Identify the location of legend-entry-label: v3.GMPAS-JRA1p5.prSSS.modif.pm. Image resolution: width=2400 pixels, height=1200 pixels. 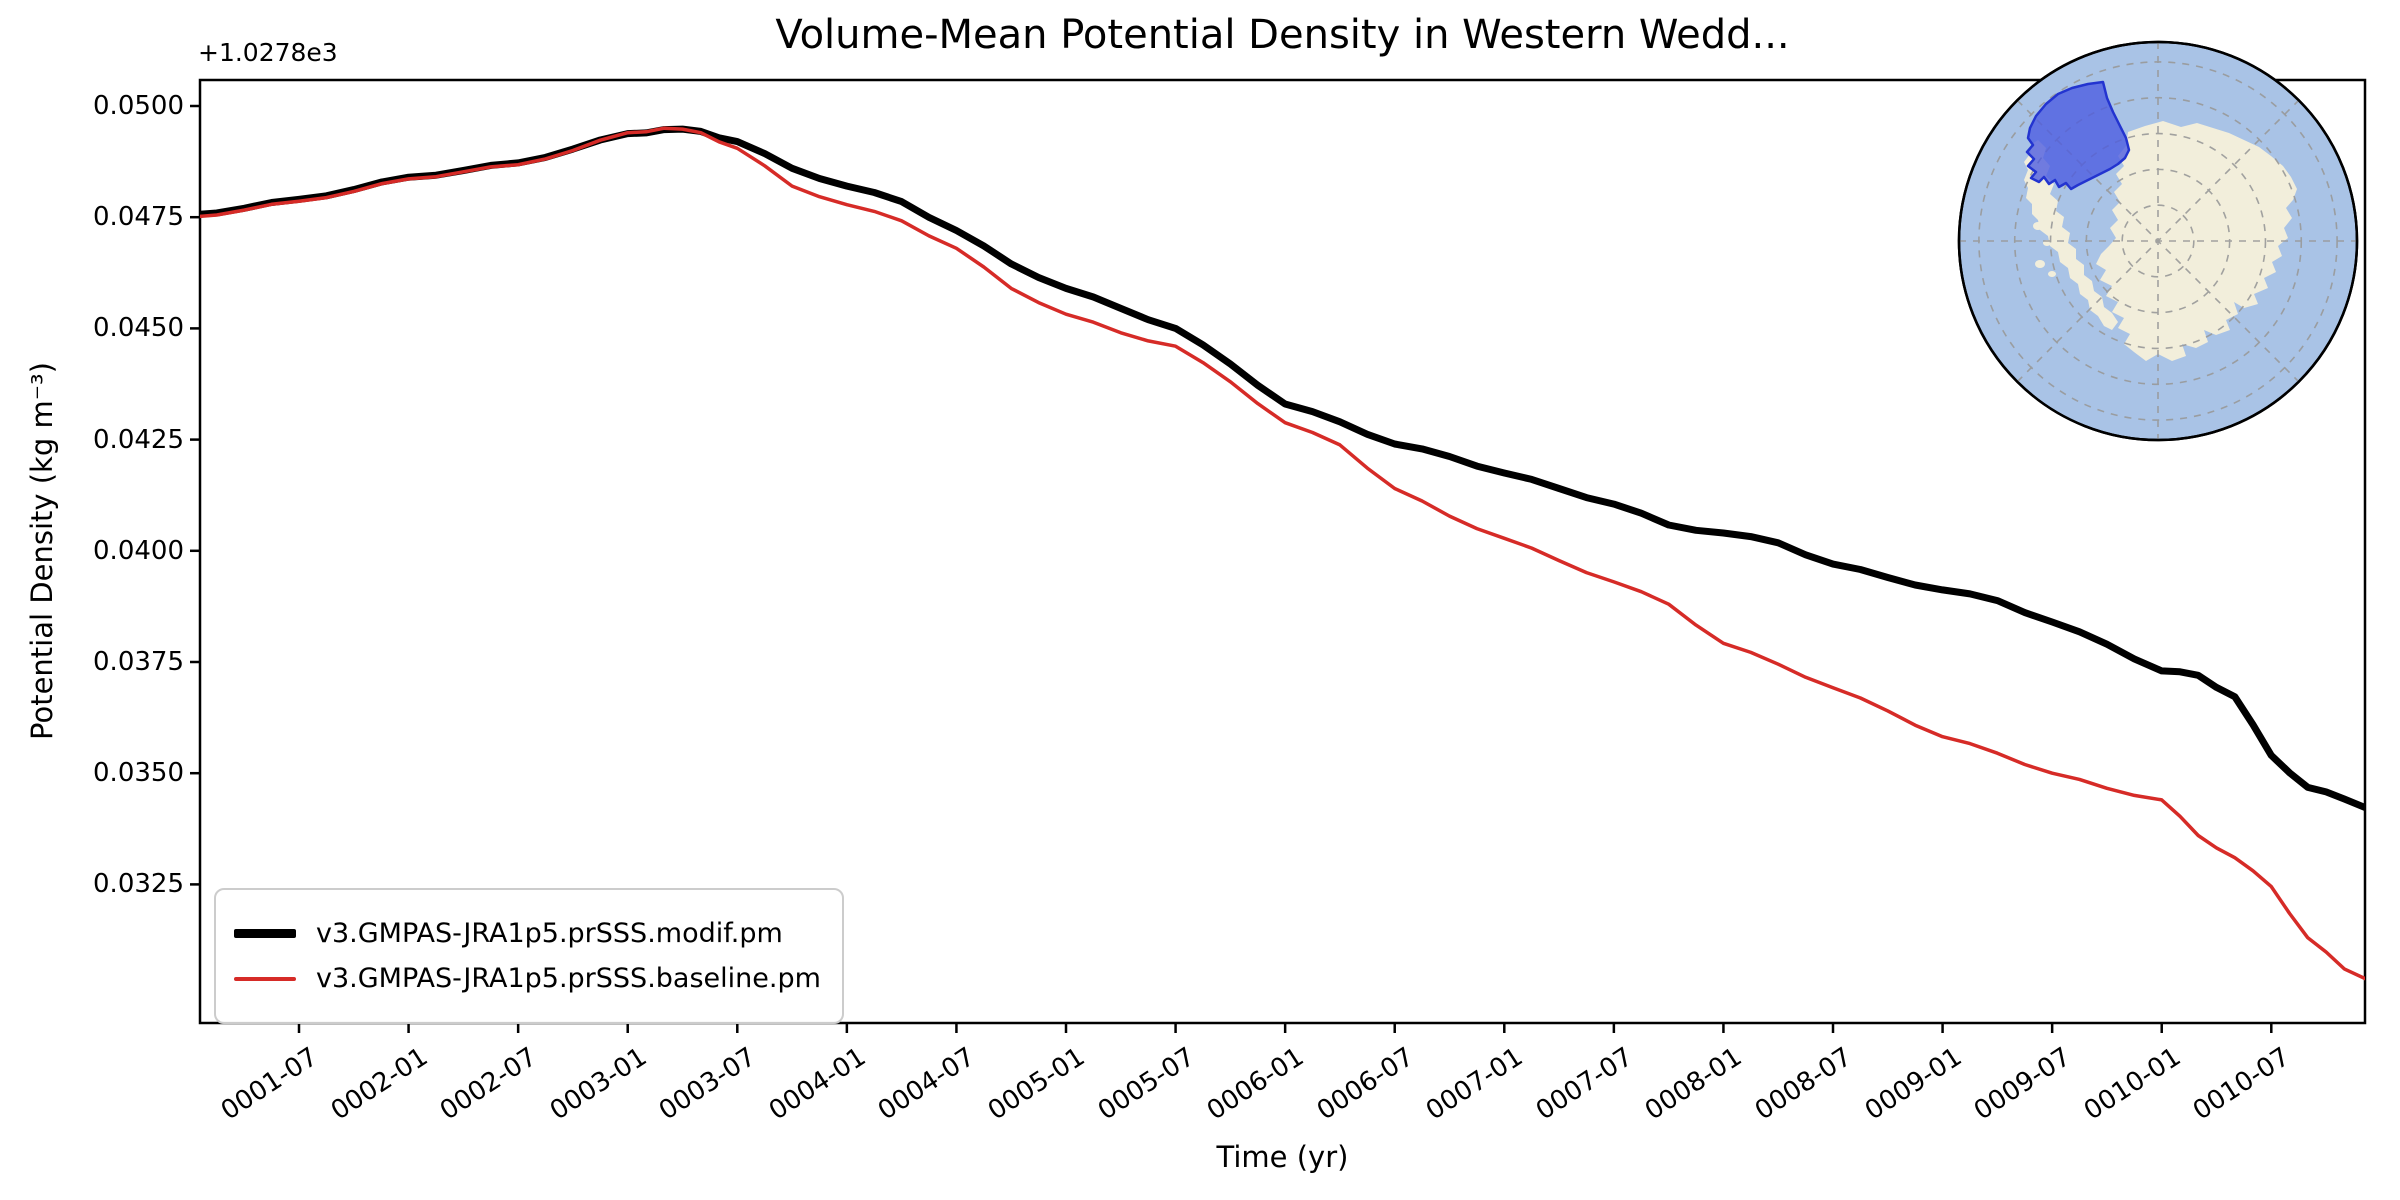
(549, 933).